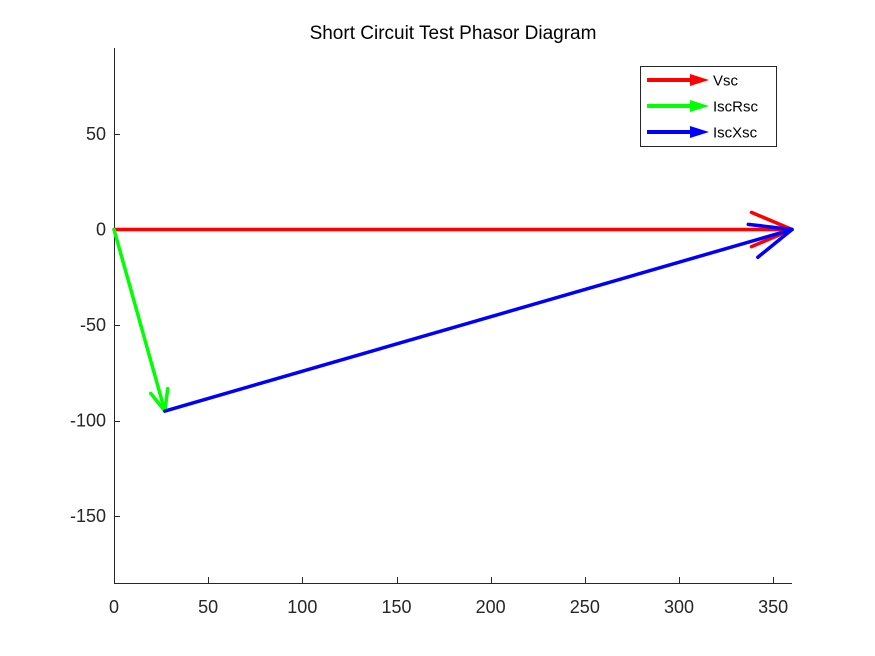 The width and height of the screenshot is (875, 656). I want to click on legend-vsc-label: Vsc, so click(726, 81).